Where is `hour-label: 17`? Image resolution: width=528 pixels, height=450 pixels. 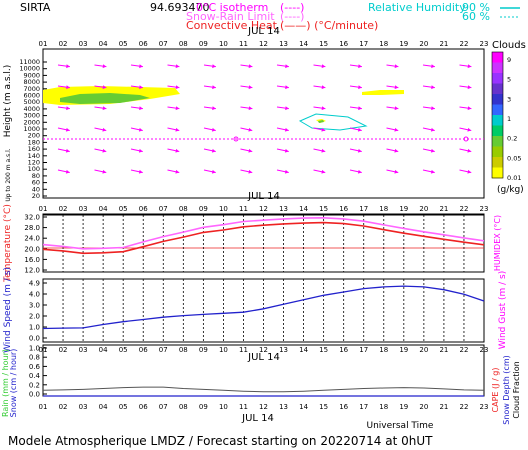 hour-label: 17 is located at coordinates (363, 209).